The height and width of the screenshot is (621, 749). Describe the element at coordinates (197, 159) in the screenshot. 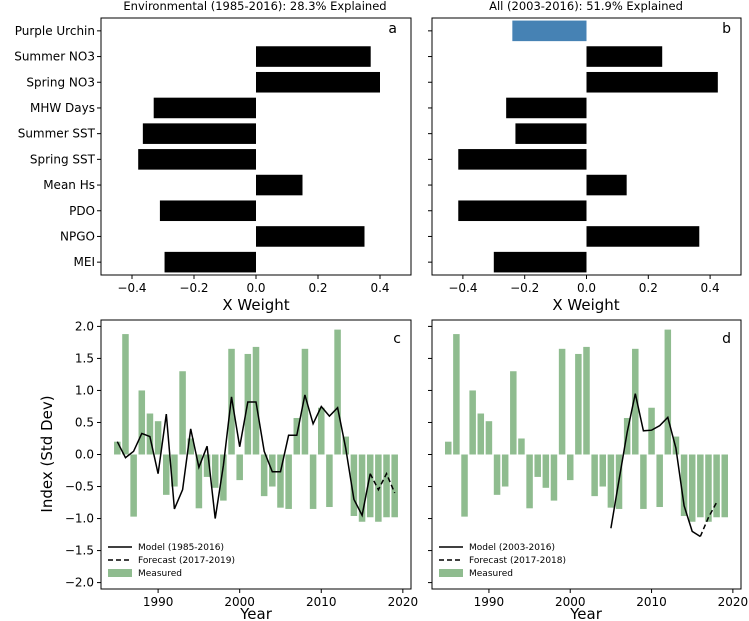

I see `bar-spring-sst` at that location.